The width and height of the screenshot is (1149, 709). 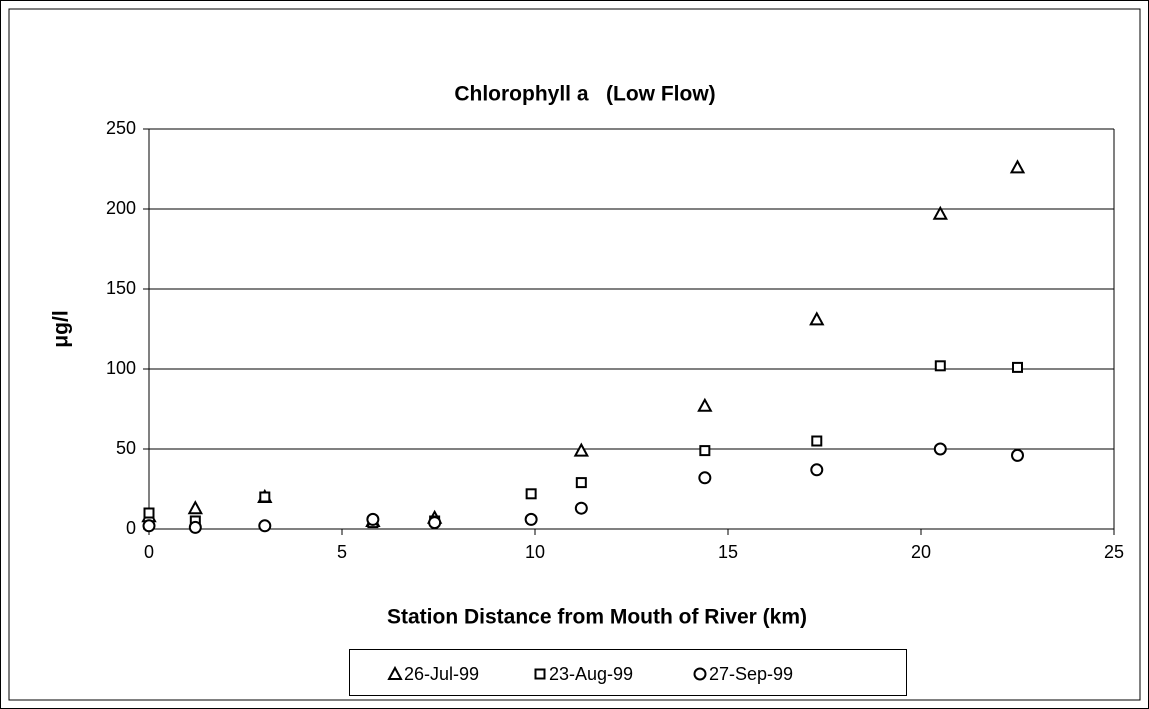 What do you see at coordinates (1114, 552) in the screenshot?
I see `x-tick-label: 25` at bounding box center [1114, 552].